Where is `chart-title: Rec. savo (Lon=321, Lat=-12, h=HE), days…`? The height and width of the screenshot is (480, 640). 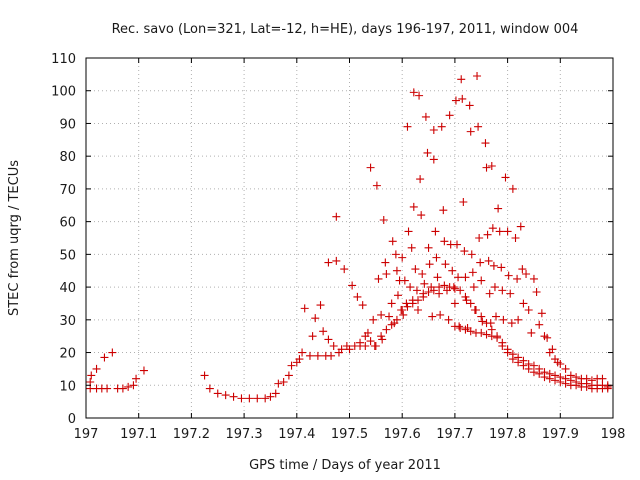 chart-title: Rec. savo (Lon=321, Lat=-12, h=HE), days… is located at coordinates (345, 29).